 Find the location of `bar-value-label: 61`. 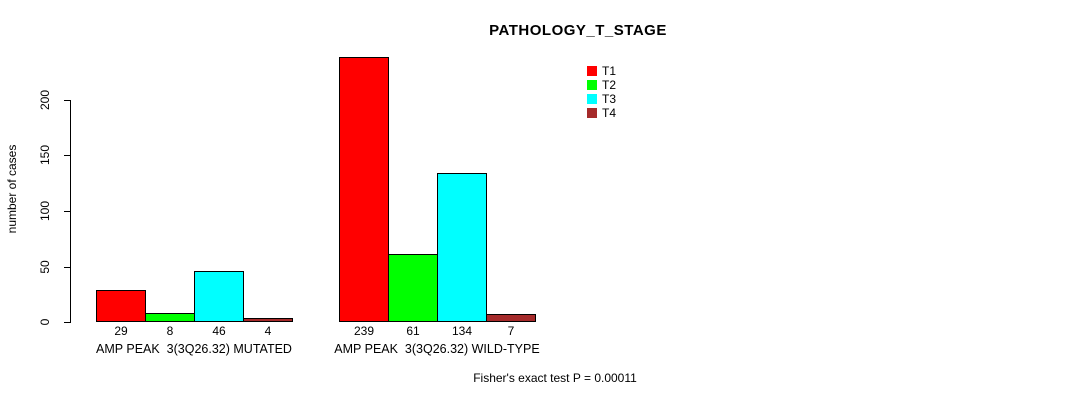

bar-value-label: 61 is located at coordinates (413, 331).